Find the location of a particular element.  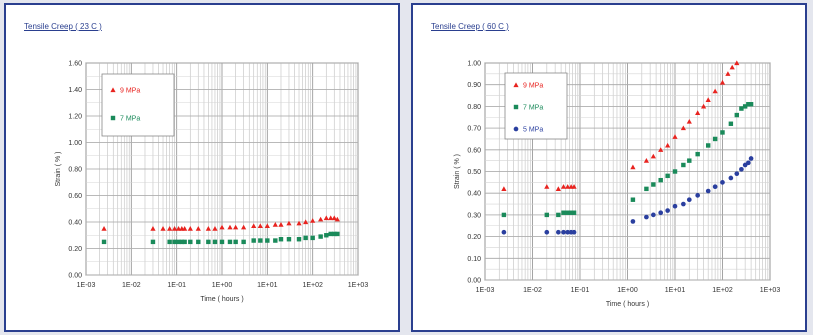

legend is located at coordinates (138, 105).